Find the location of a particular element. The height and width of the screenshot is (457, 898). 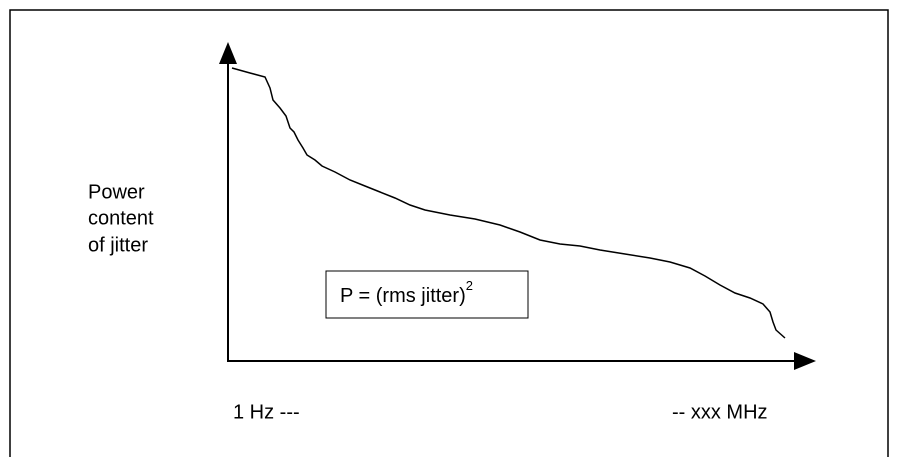

y-label-line: of jitter is located at coordinates (118, 245).